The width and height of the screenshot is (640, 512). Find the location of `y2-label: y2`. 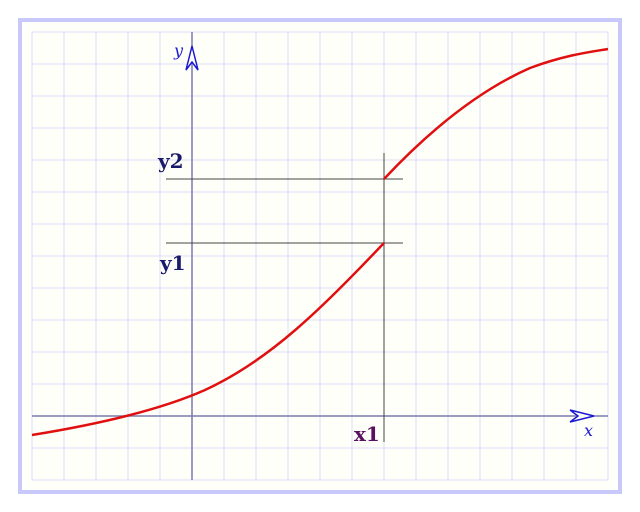

y2-label: y2 is located at coordinates (170, 161).